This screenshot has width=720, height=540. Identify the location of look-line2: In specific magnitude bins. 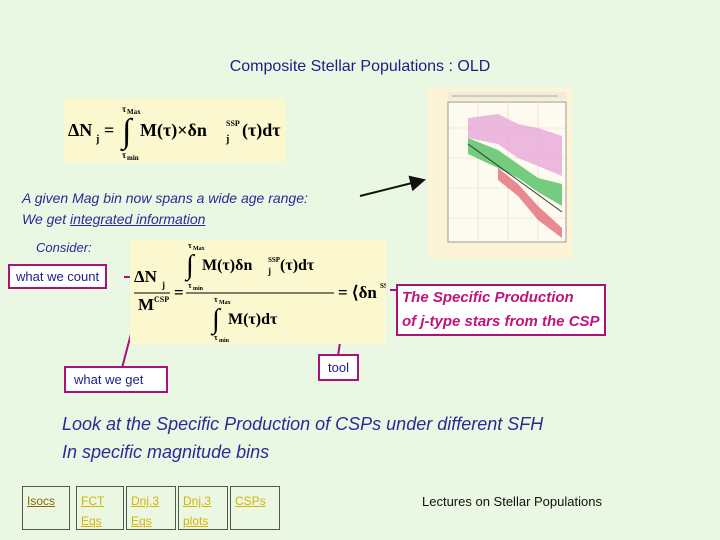
(166, 452).